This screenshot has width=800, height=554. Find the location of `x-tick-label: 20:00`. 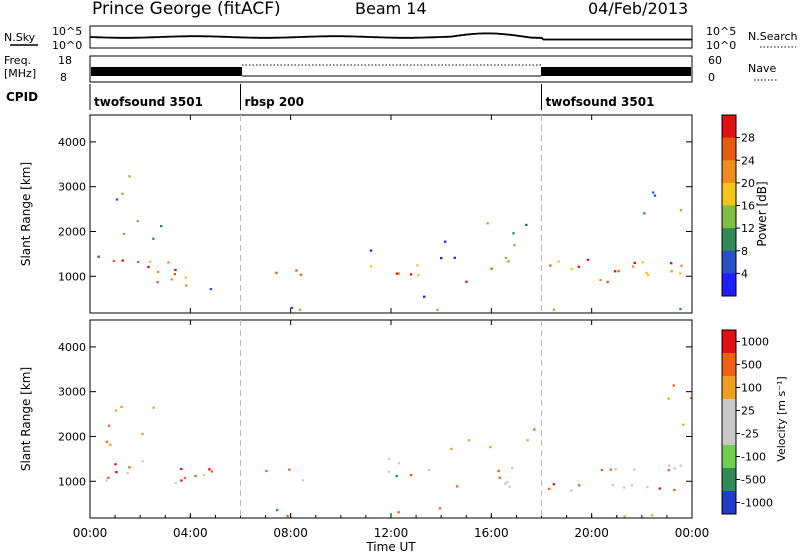

x-tick-label: 20:00 is located at coordinates (591, 533).